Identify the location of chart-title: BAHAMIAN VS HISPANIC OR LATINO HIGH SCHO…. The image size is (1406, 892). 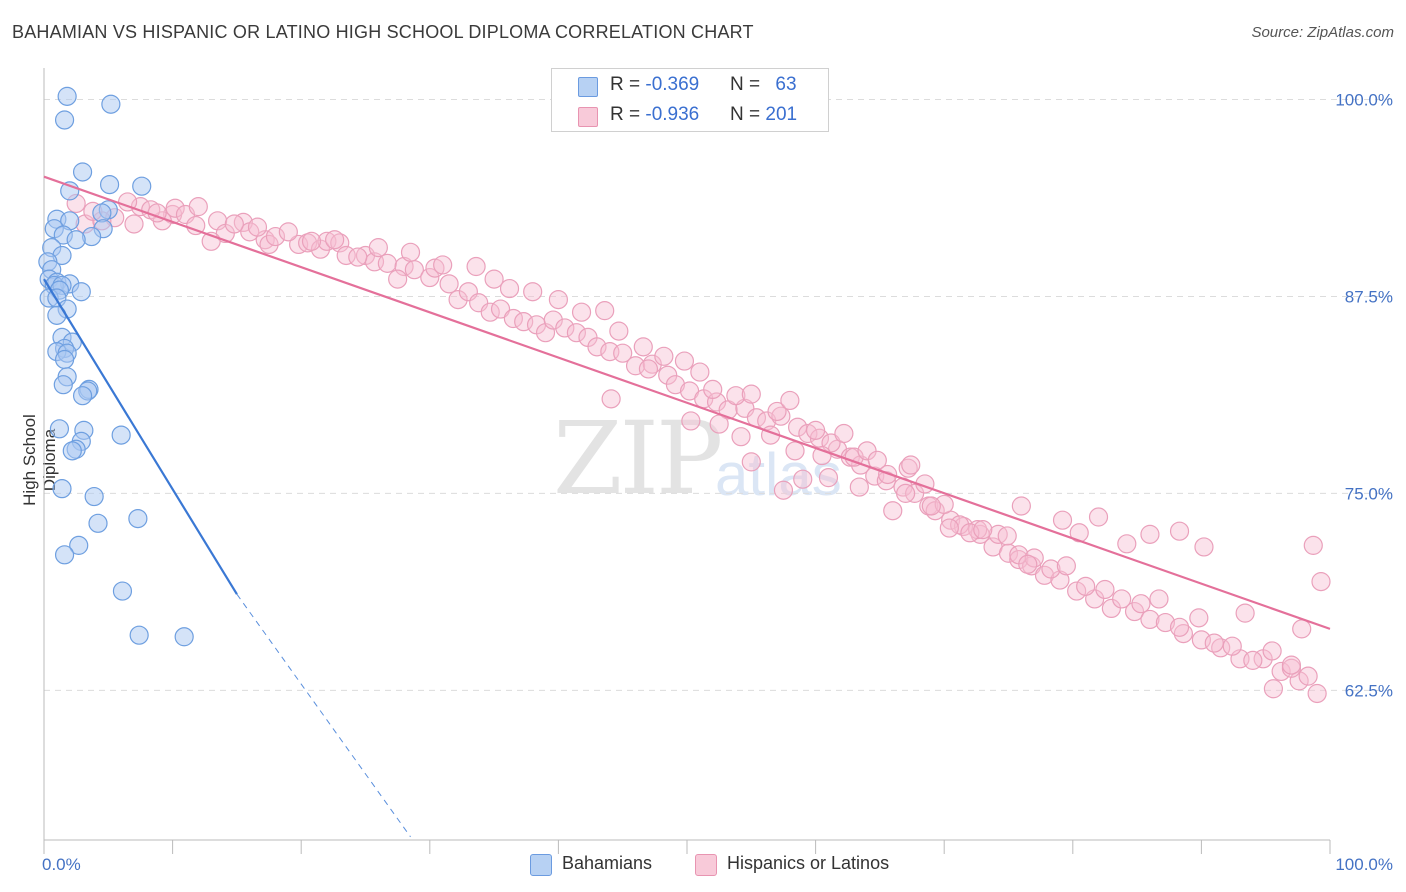
(383, 32).